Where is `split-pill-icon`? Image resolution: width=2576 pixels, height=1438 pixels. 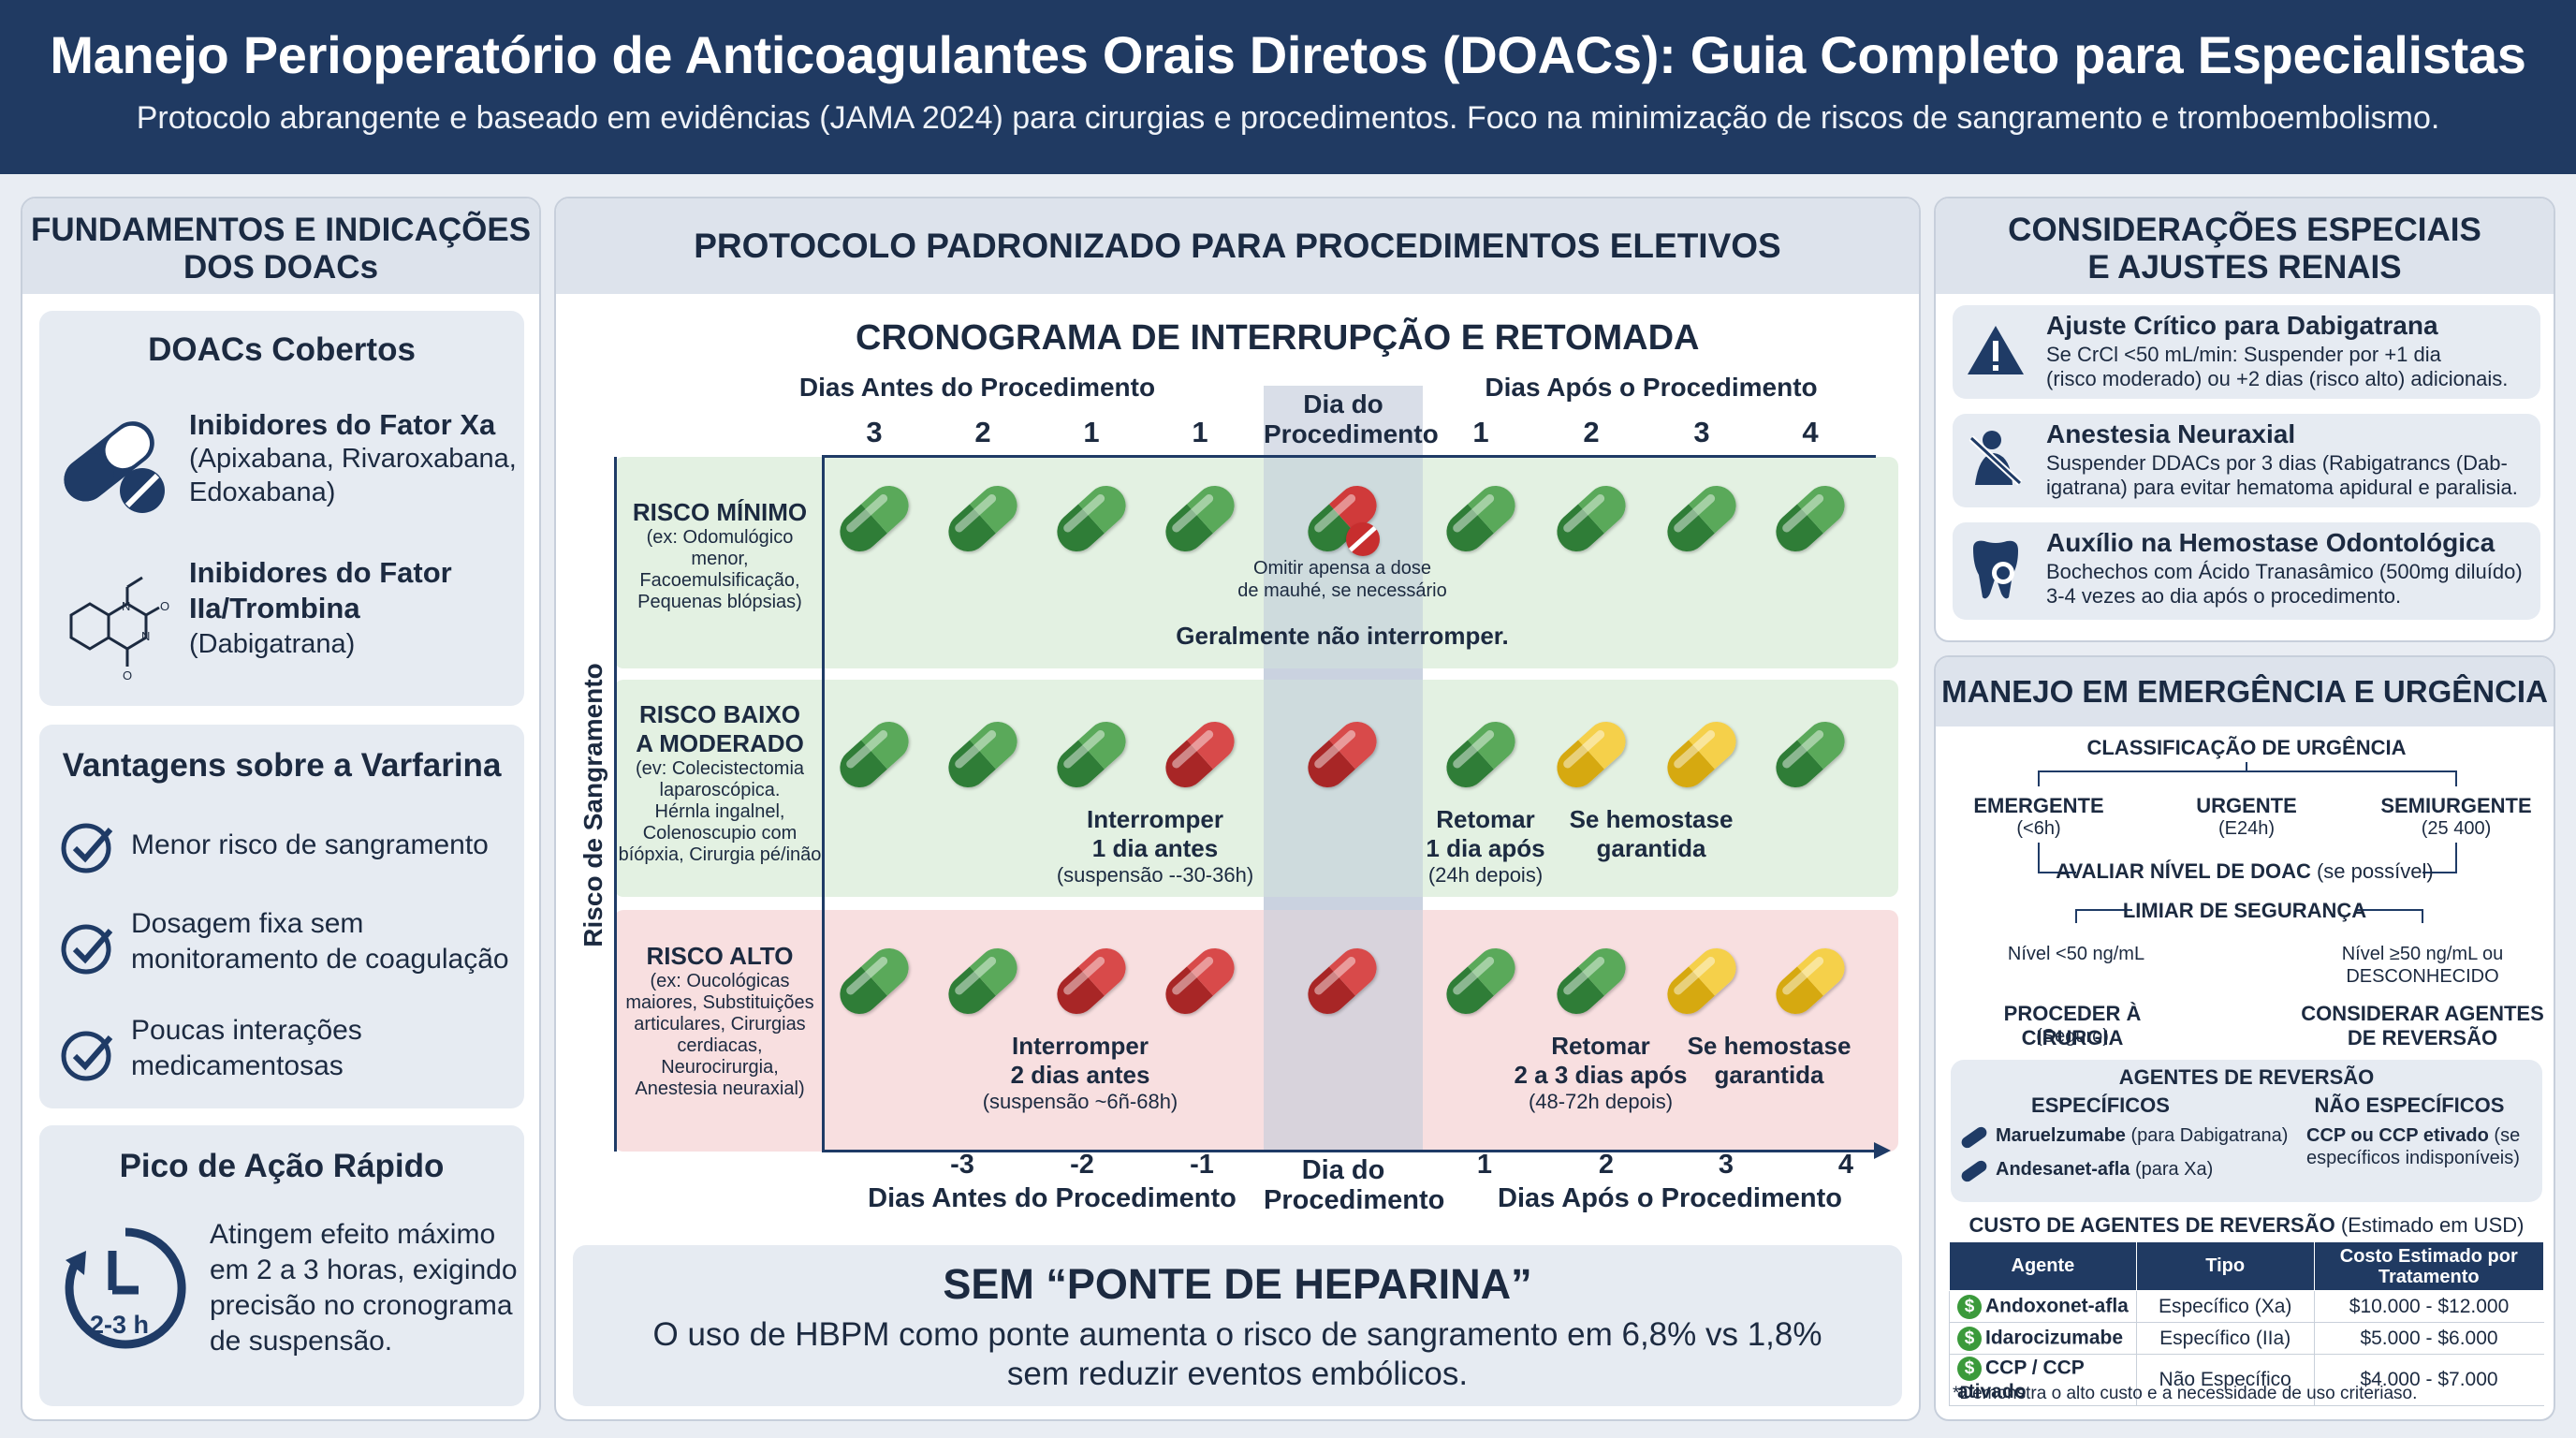 split-pill-icon is located at coordinates (1363, 539).